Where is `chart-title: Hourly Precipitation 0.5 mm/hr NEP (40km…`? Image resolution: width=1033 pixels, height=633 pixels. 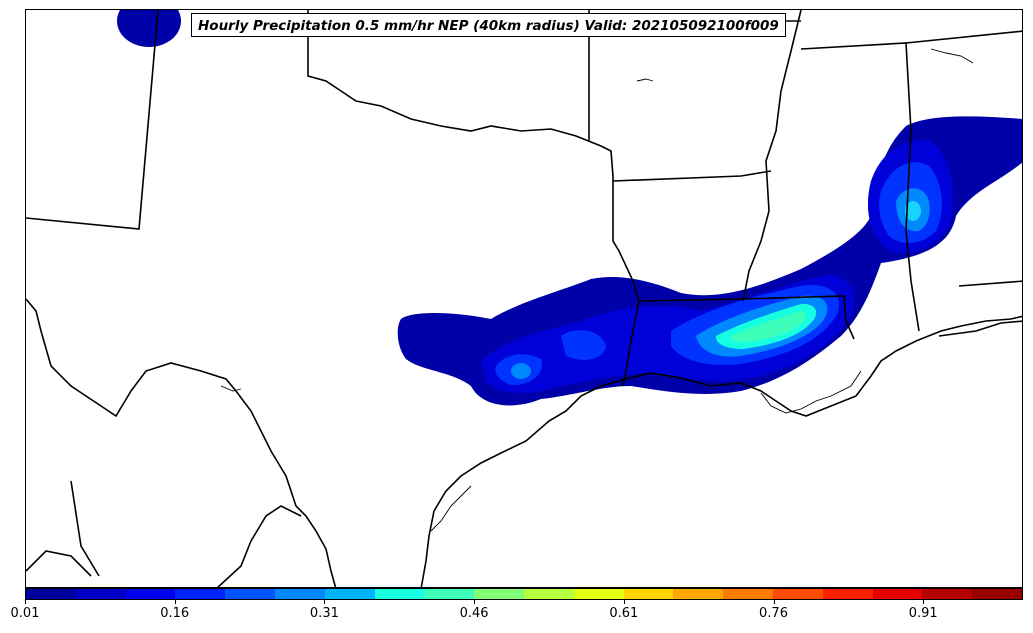 chart-title: Hourly Precipitation 0.5 mm/hr NEP (40km… is located at coordinates (488, 25).